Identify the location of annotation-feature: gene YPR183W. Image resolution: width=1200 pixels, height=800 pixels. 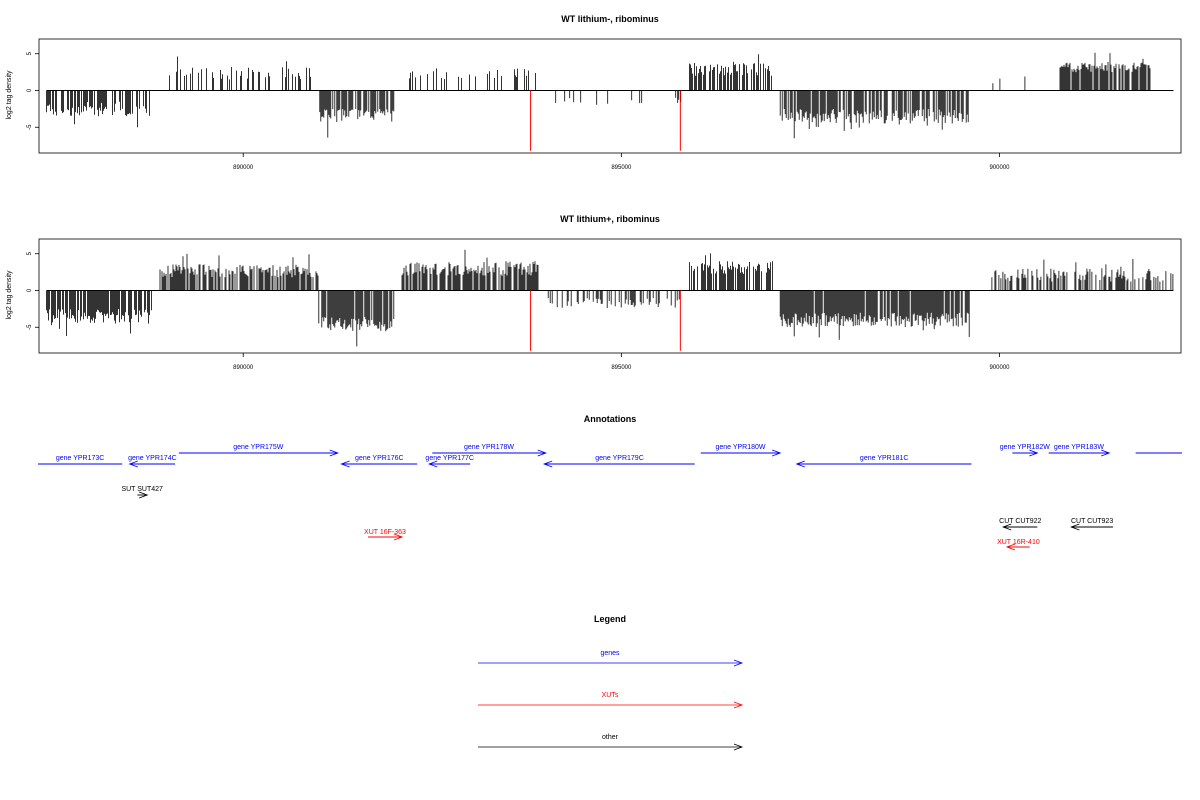
(1079, 450).